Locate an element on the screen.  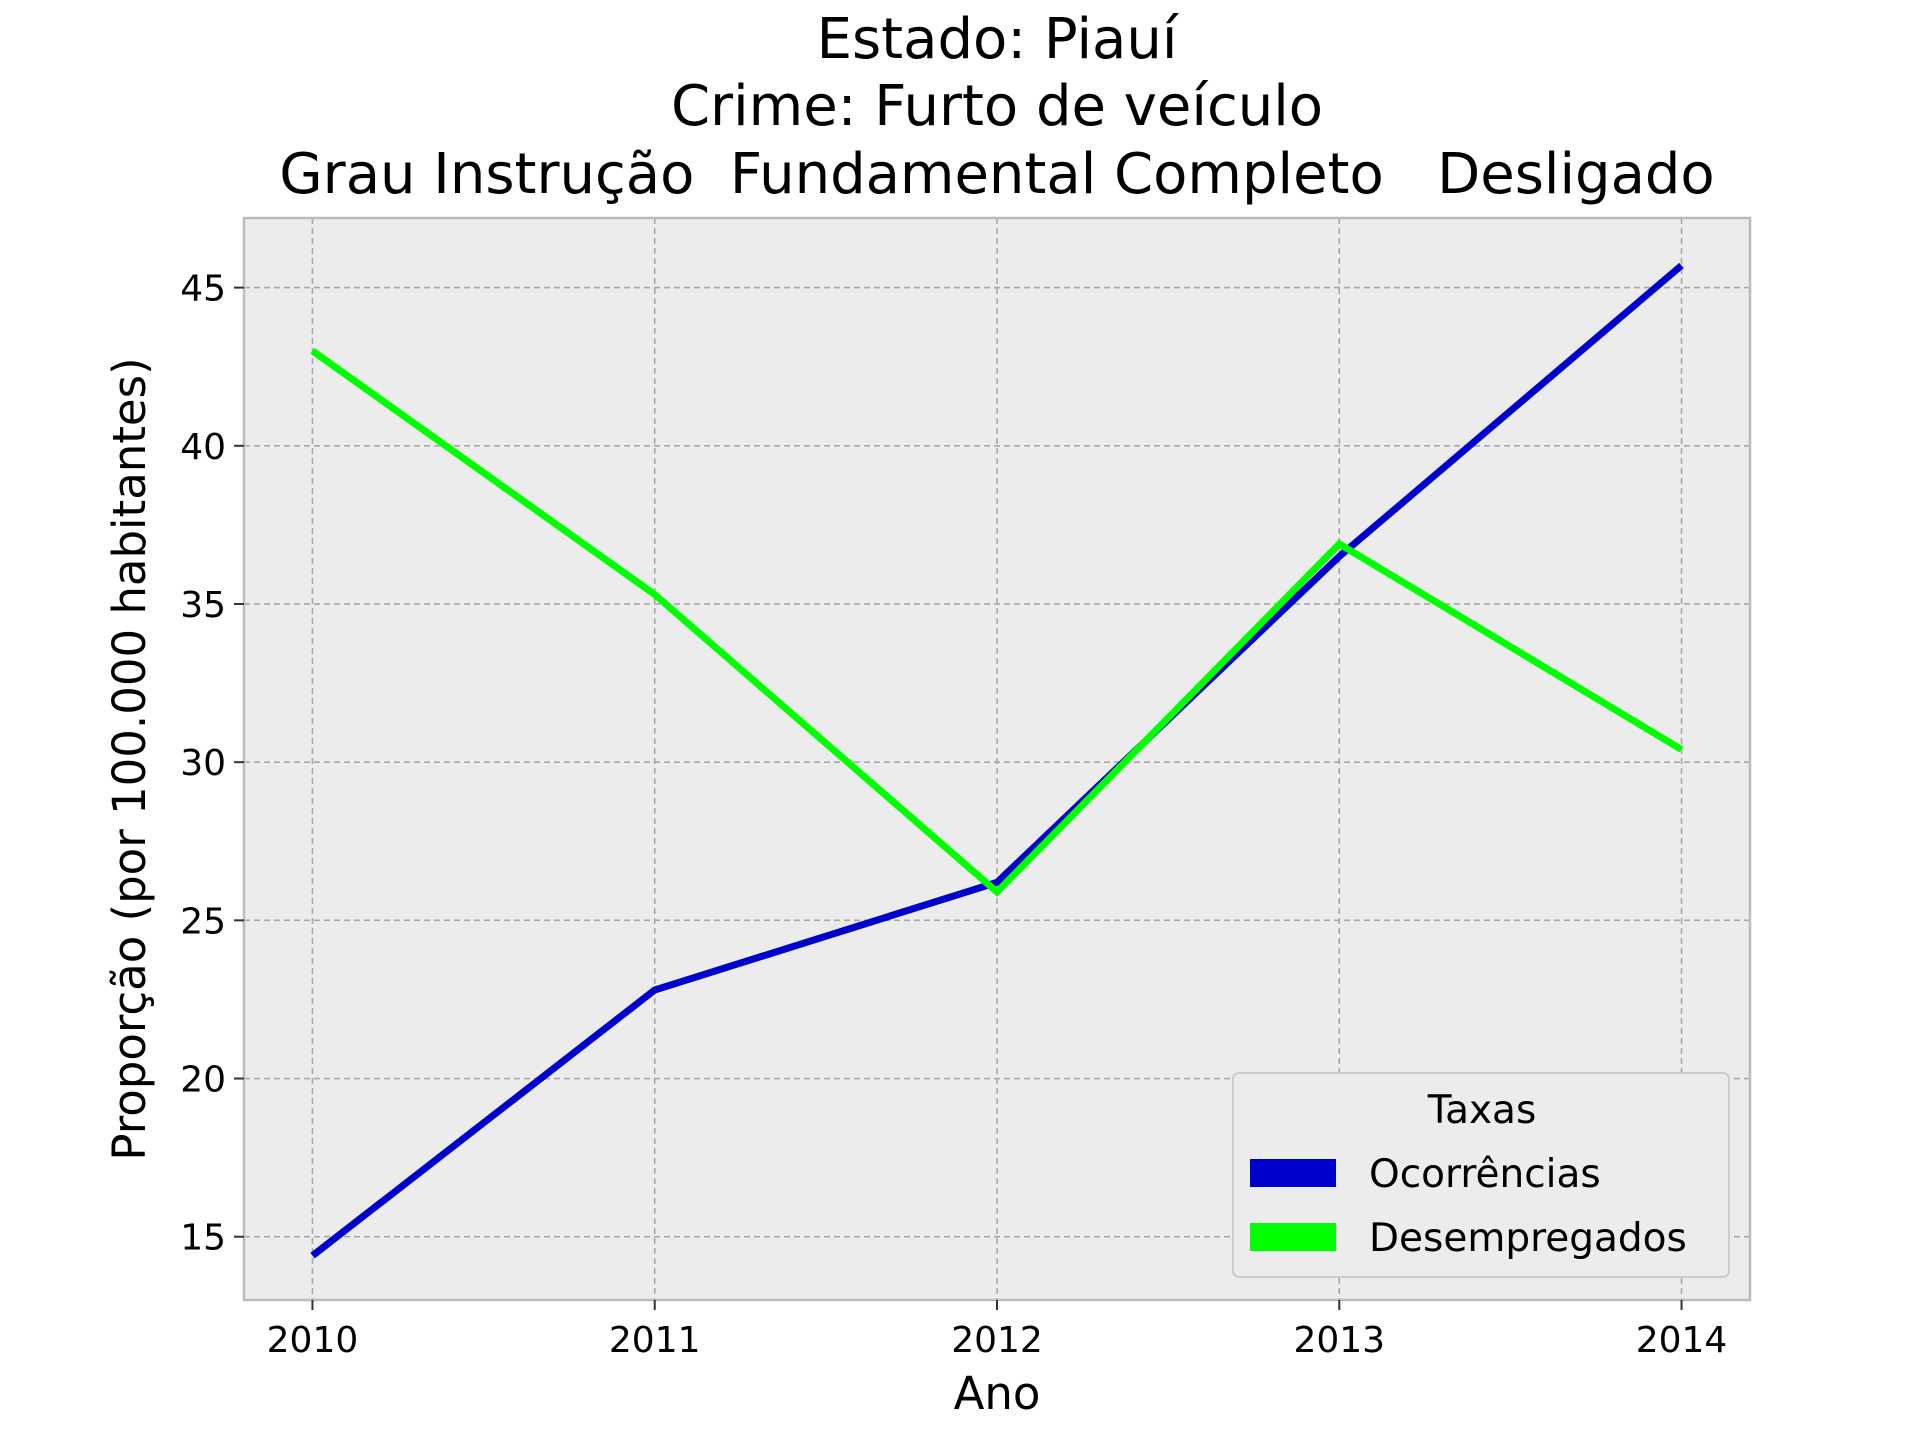
legend-label-desempregados: Desempregados is located at coordinates (1528, 1238).